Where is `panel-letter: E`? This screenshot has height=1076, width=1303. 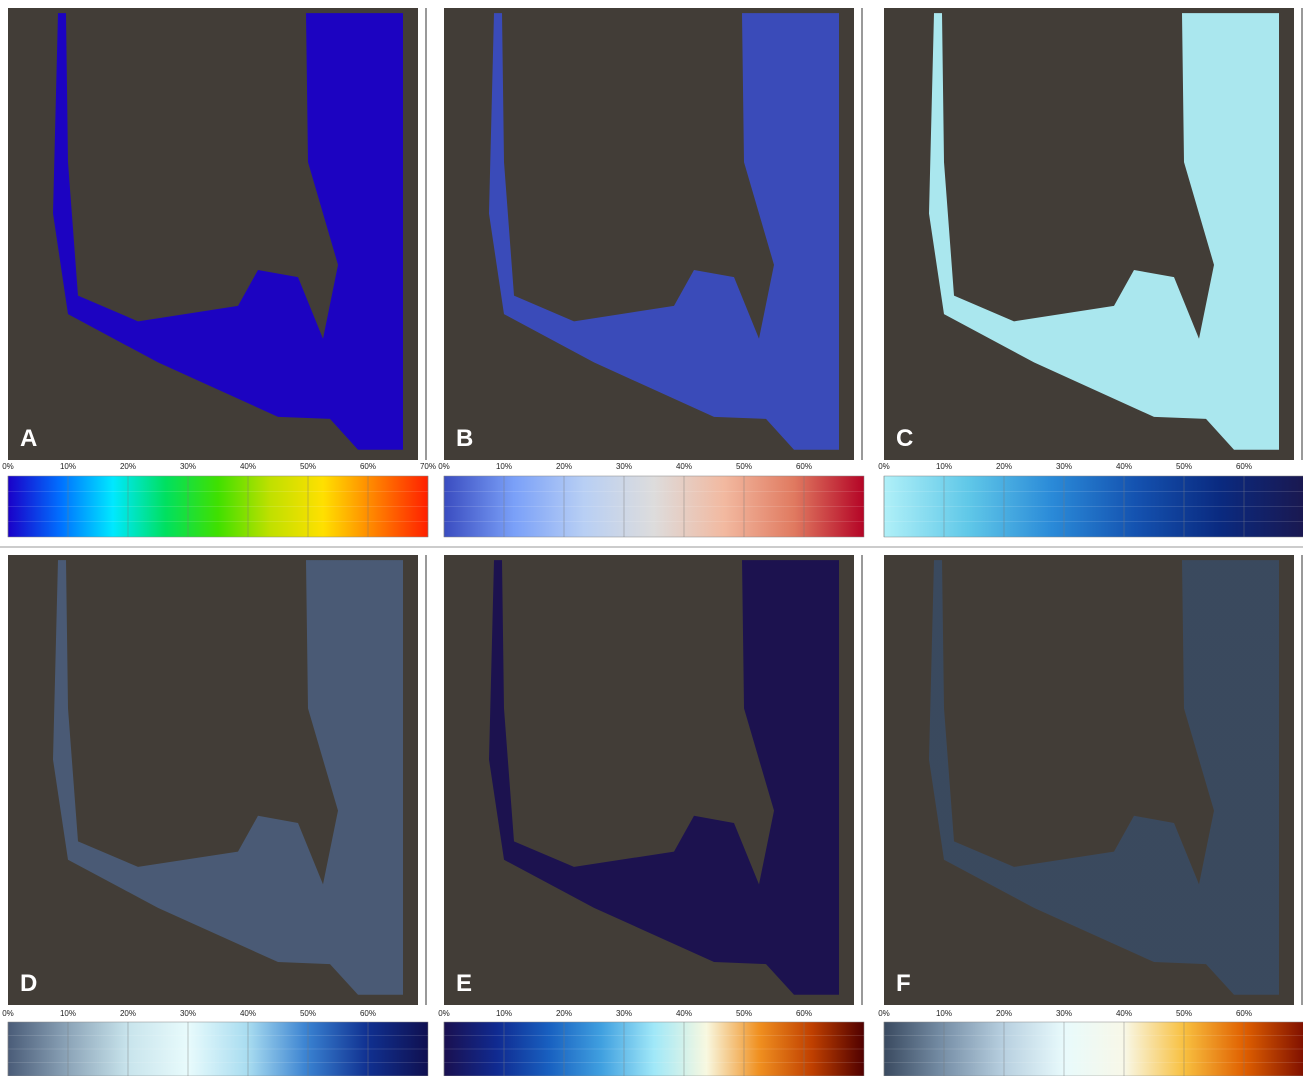 panel-letter: E is located at coordinates (464, 983).